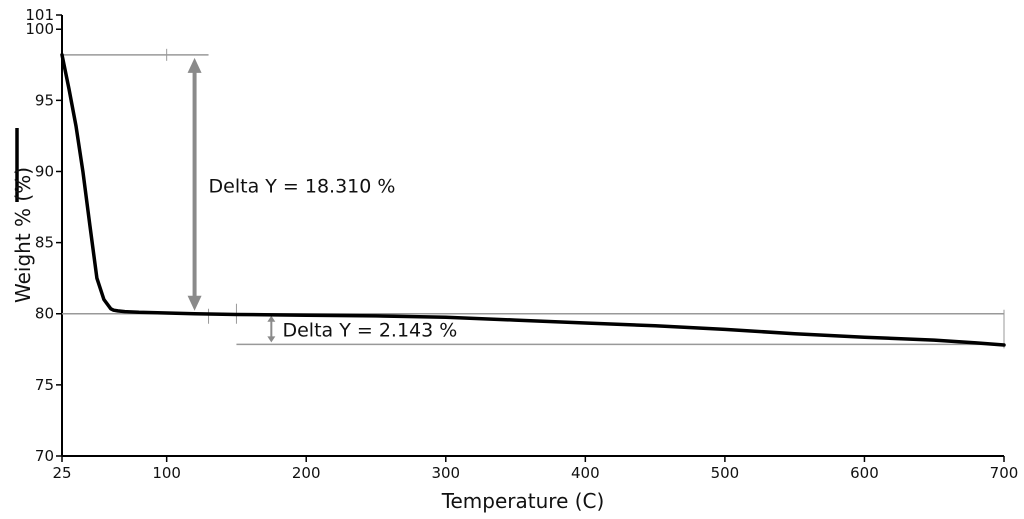  Describe the element at coordinates (369, 330) in the screenshot. I see `delta-label: Delta Y = 2.143 %` at that location.